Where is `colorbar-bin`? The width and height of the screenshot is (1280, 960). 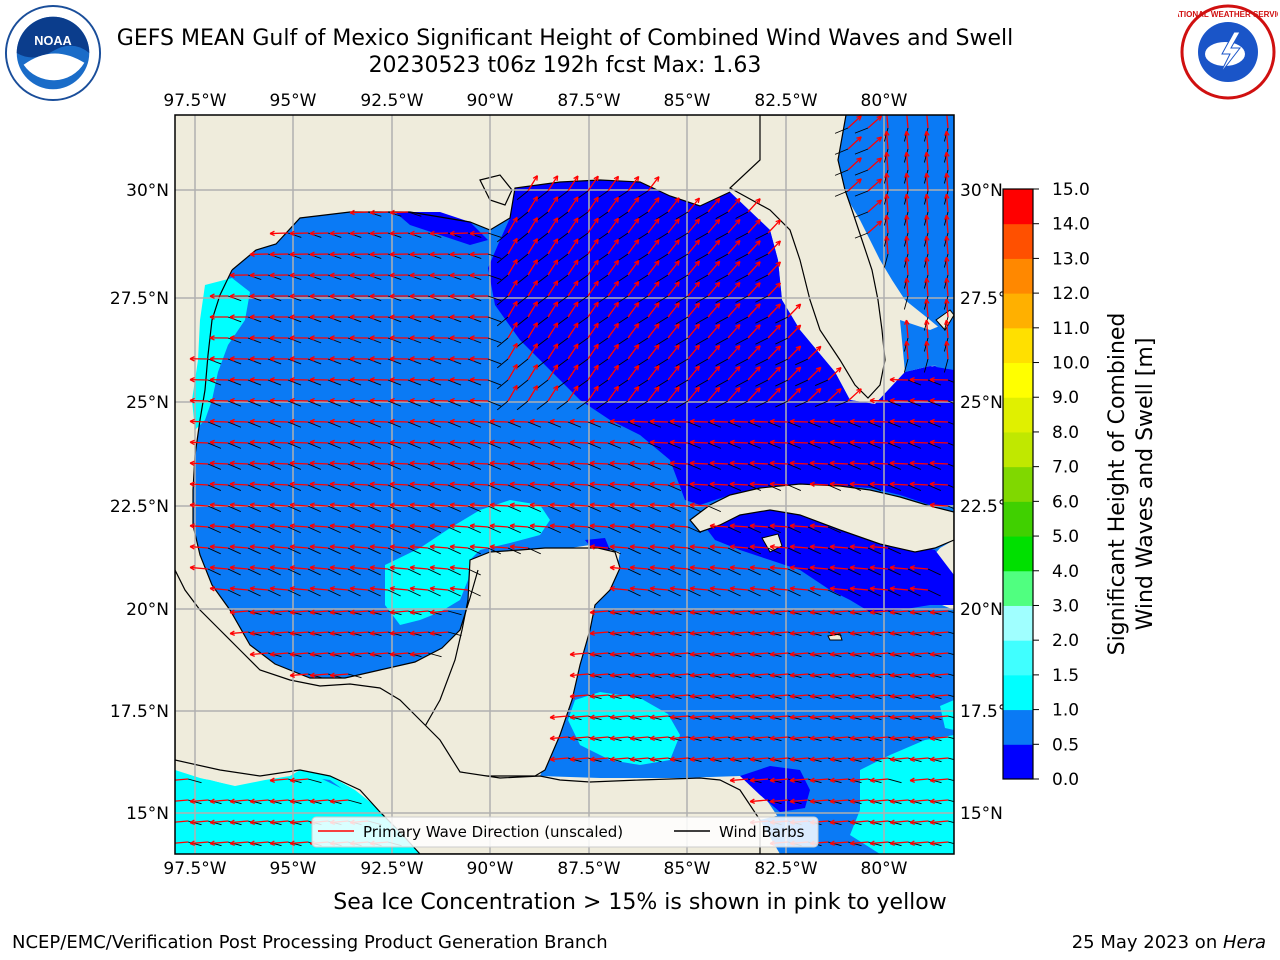
colorbar-bin is located at coordinates (1018, 588).